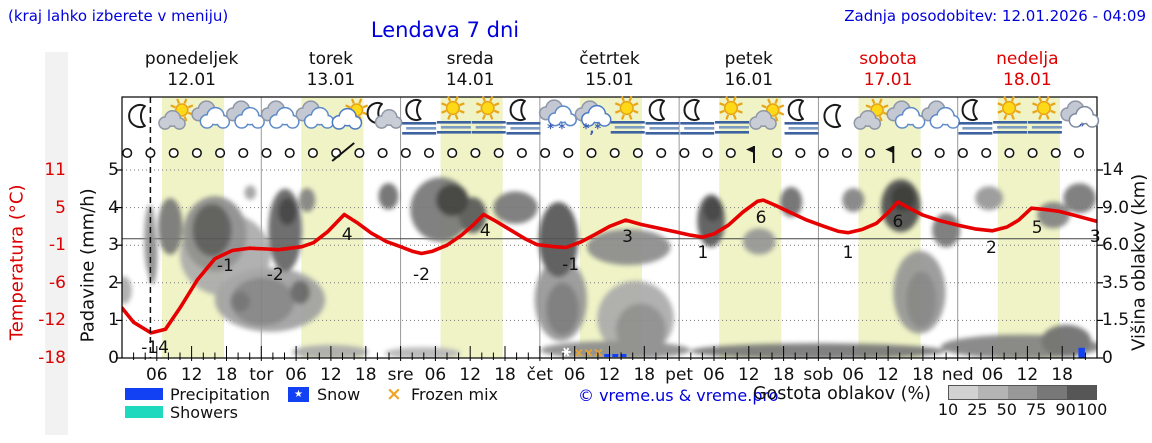 The height and width of the screenshot is (443, 1152). What do you see at coordinates (155, 348) in the screenshot?
I see `temp-extreme-label: -14` at bounding box center [155, 348].